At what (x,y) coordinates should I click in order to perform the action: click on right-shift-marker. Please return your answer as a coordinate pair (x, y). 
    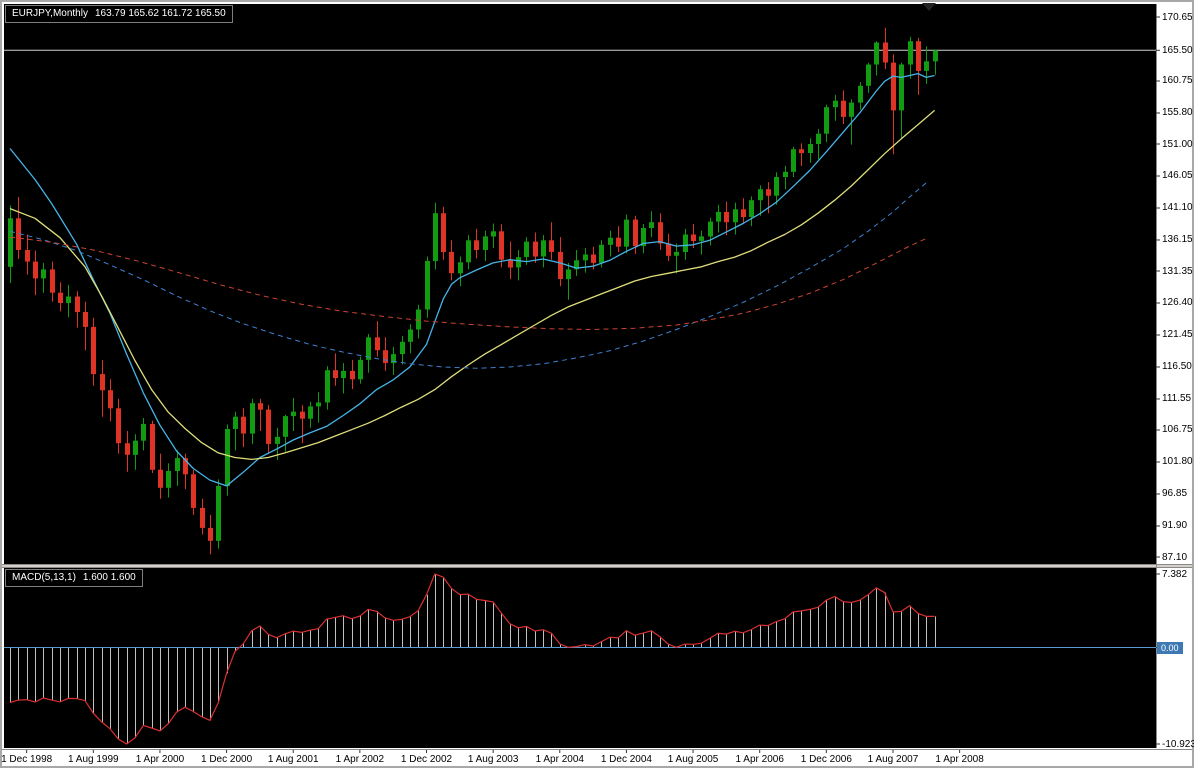
    Looking at the image, I should click on (929, 7).